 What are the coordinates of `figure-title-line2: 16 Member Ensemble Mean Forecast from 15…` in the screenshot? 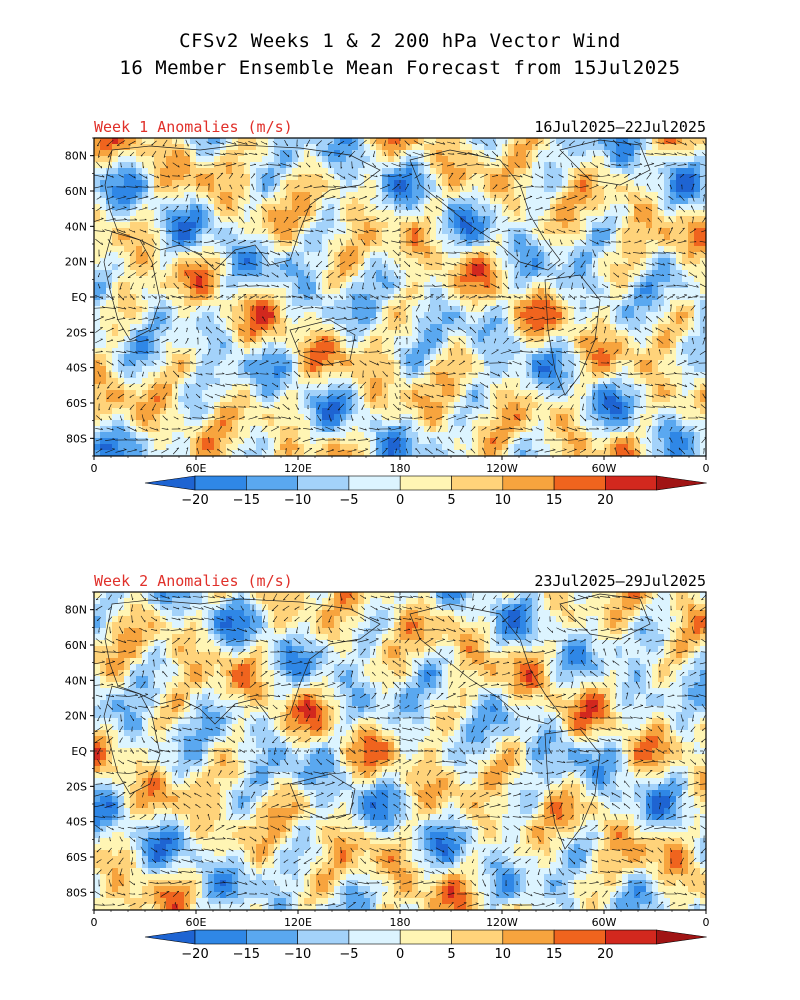 It's located at (400, 68).